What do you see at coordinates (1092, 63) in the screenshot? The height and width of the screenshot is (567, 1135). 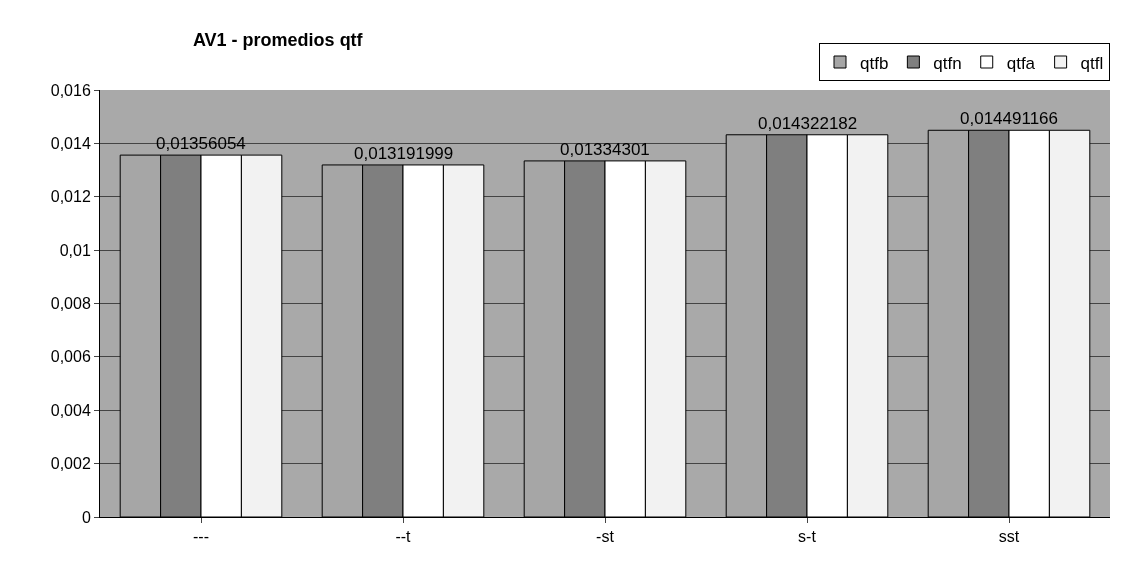 I see `legend-label: qtfl` at bounding box center [1092, 63].